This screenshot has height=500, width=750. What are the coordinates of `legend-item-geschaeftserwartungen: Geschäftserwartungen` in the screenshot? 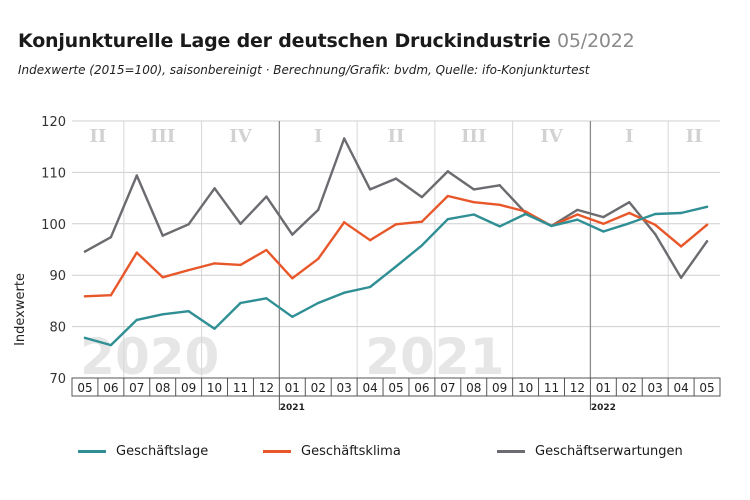 It's located at (590, 451).